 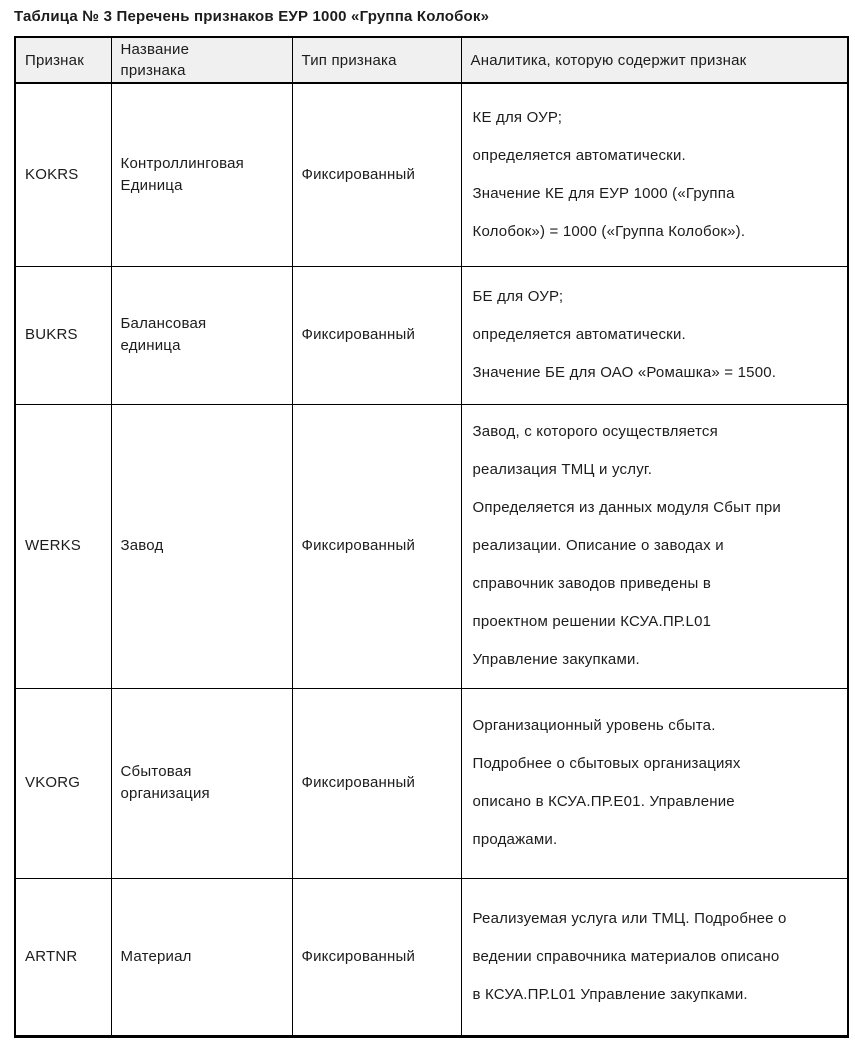 I want to click on column-header-attribute: Признак, so click(x=63, y=60).